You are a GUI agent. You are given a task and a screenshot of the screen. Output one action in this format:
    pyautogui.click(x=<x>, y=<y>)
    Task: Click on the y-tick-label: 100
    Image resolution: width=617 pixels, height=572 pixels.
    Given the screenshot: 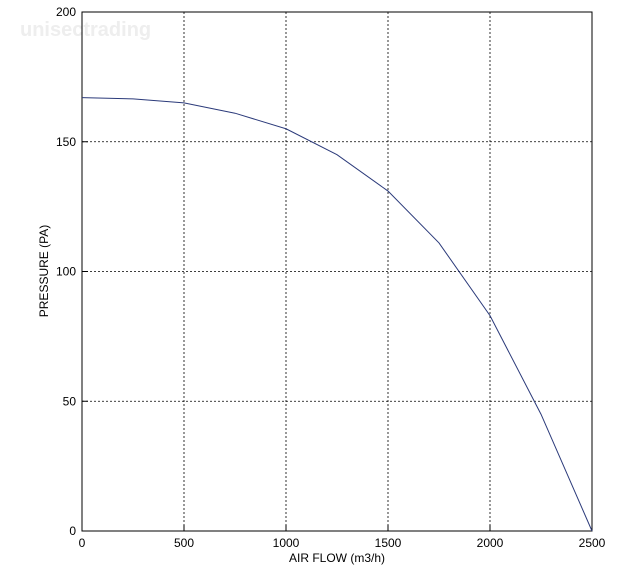 What is the action you would take?
    pyautogui.click(x=66, y=272)
    